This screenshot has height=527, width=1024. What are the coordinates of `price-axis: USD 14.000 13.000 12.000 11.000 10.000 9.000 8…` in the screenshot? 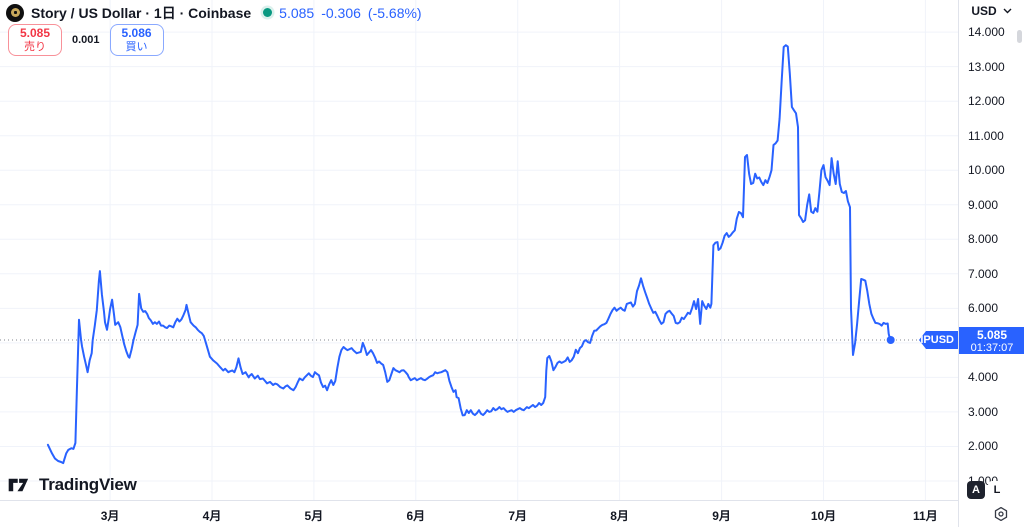 It's located at (991, 263).